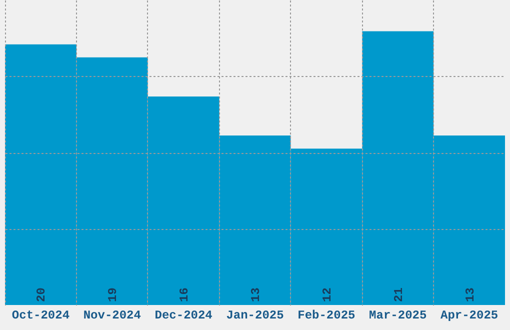 This screenshot has width=510, height=330. I want to click on data-label: 16, so click(185, 295).